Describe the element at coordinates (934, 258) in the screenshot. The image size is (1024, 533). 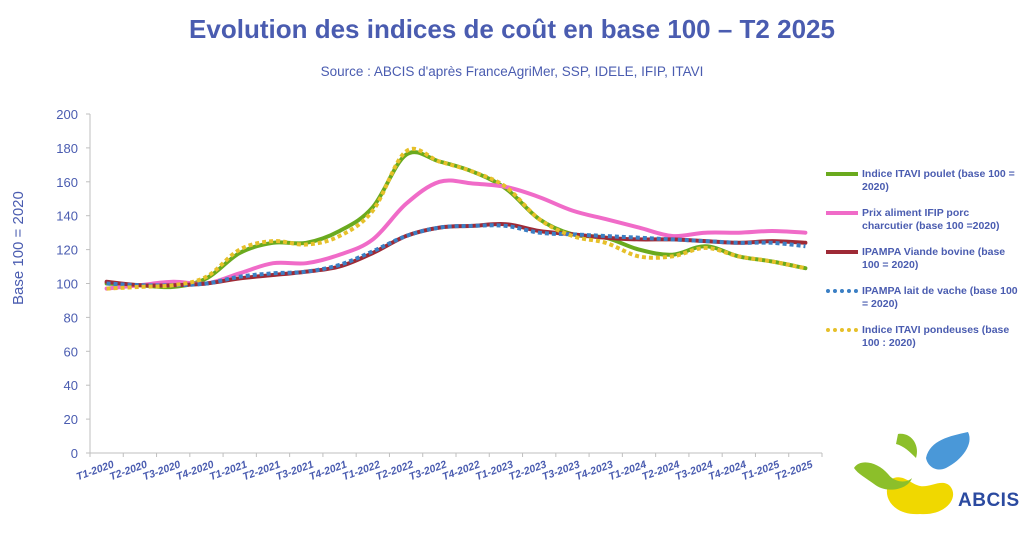
I see `legend-label: IPAMPA Viande bovine (base 100 = 2020)` at that location.